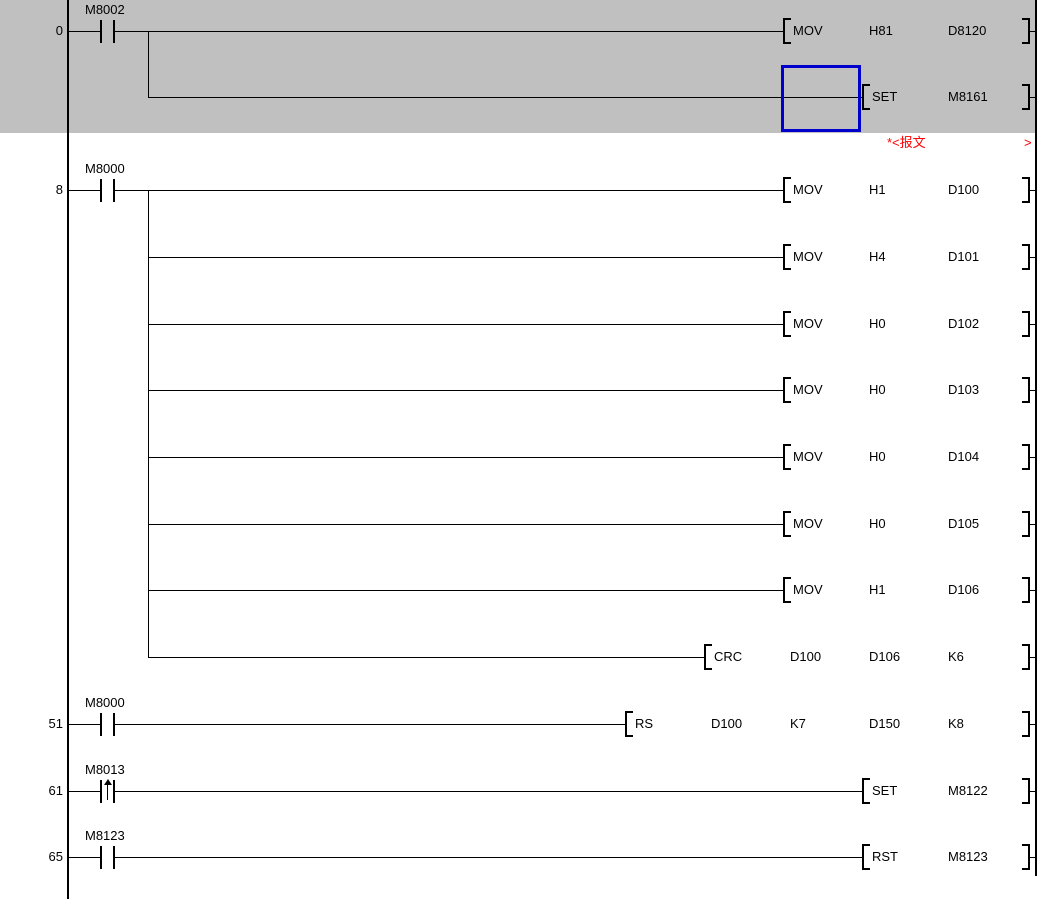 The image size is (1037, 899). I want to click on step-number: 0, so click(59, 30).